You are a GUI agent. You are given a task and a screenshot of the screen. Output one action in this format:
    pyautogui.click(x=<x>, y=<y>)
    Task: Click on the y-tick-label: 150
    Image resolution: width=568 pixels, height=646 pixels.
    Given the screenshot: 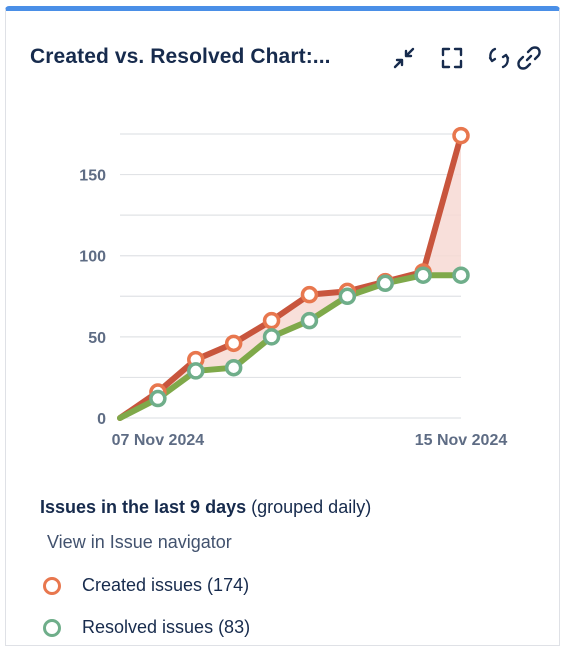 What is the action you would take?
    pyautogui.click(x=92, y=176)
    